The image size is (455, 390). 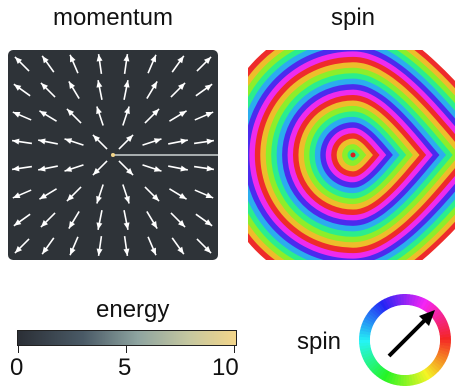 What do you see at coordinates (225, 367) in the screenshot?
I see `tick-label-10: 10` at bounding box center [225, 367].